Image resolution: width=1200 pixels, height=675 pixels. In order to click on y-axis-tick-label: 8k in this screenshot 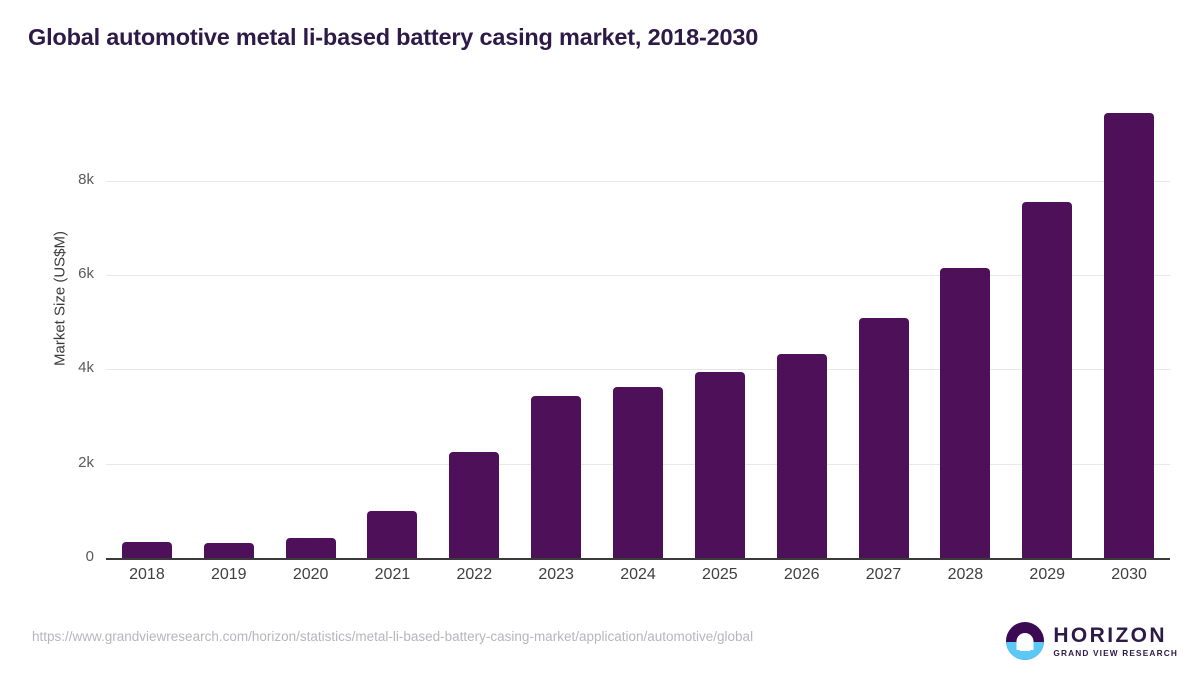, I will do `click(86, 179)`.